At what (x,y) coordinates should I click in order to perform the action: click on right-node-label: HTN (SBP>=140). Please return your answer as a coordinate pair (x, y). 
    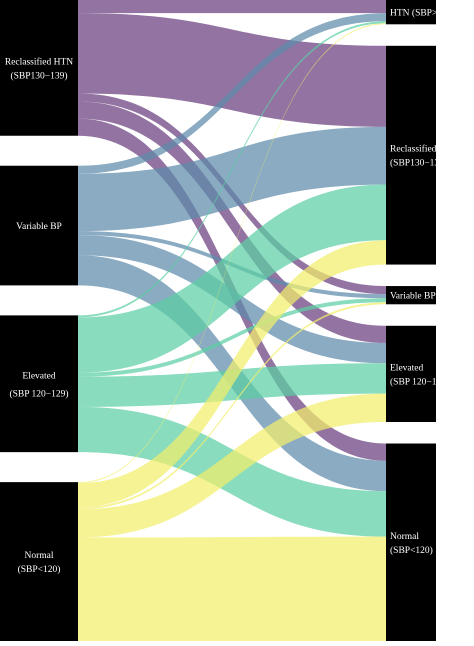
    Looking at the image, I should click on (425, 13).